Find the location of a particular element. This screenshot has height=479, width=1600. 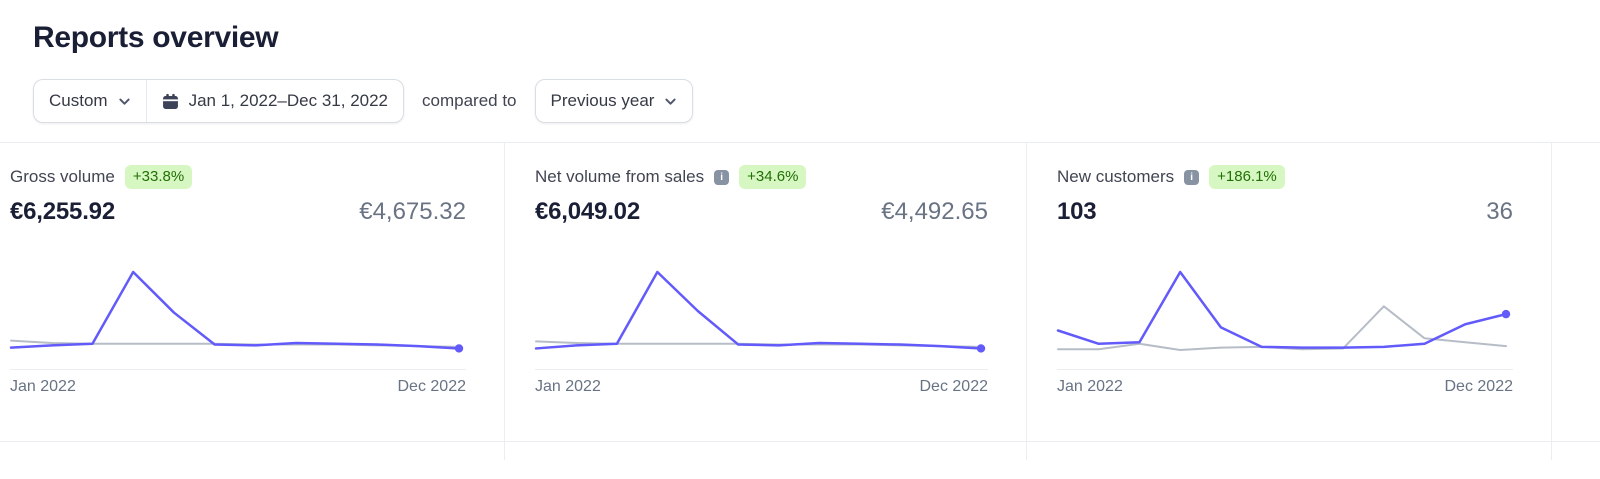

range-preset-dropdown: Custom is located at coordinates (90, 101).